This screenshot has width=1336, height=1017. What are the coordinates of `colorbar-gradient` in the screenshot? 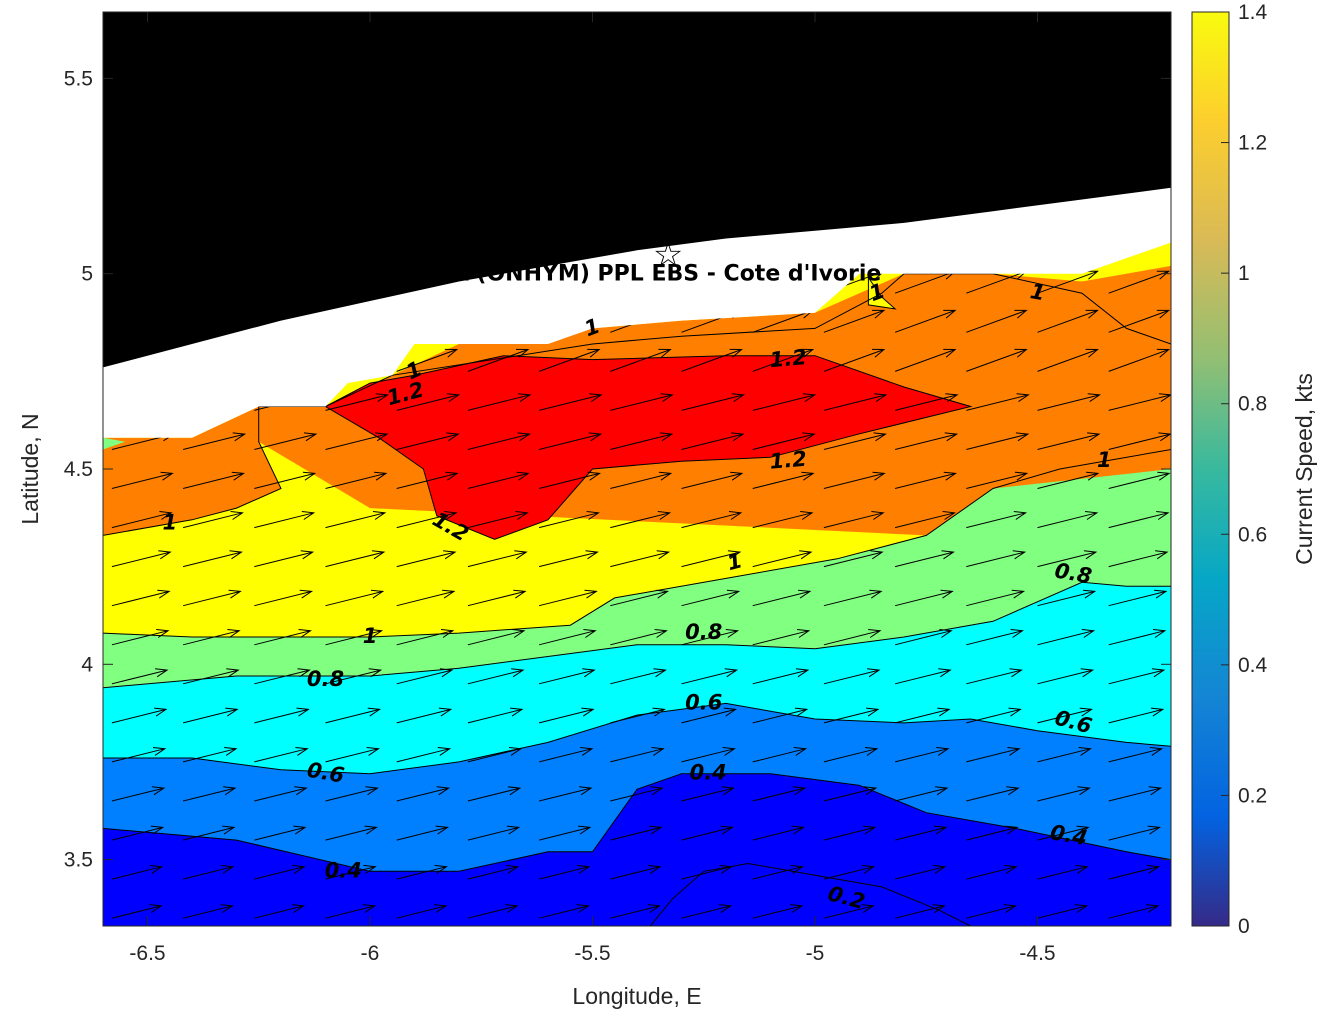 It's located at (1210, 469).